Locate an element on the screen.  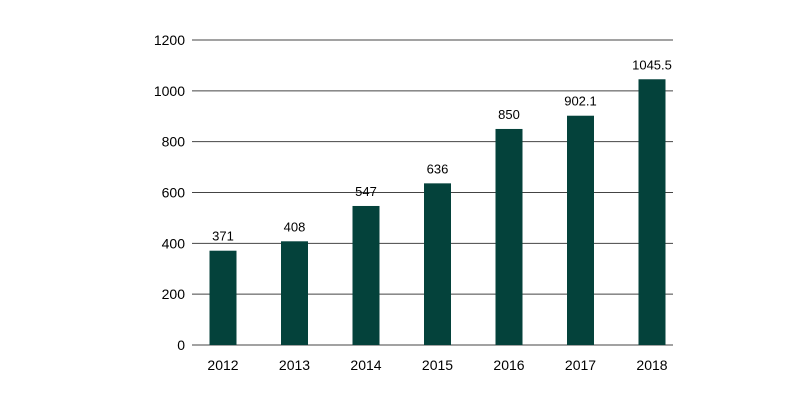
bar-2018 is located at coordinates (652, 212).